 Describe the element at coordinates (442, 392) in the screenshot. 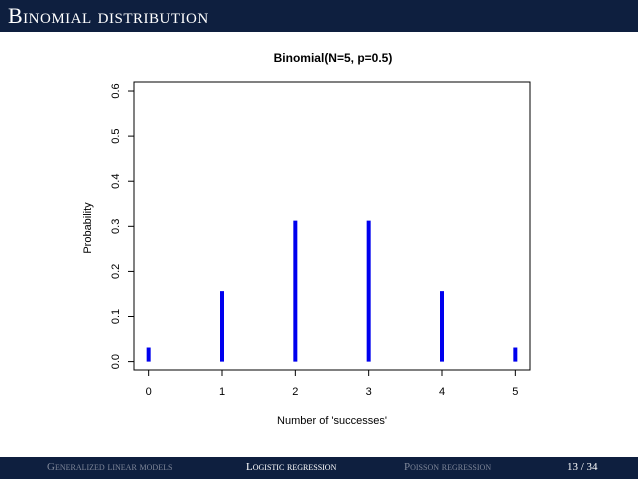

I see `x-tick-label: 4` at that location.